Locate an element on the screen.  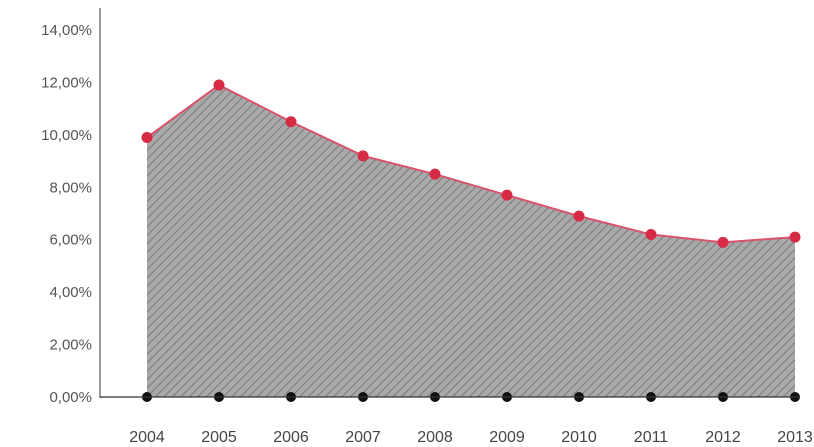
x-tick-label: 2013 is located at coordinates (795, 437).